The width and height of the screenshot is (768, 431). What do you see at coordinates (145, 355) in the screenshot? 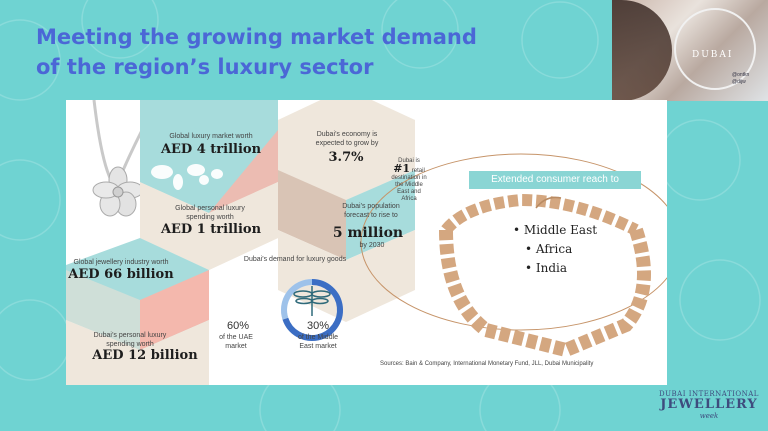
I see `dubai-personal-value: AED 12 billion` at bounding box center [145, 355].